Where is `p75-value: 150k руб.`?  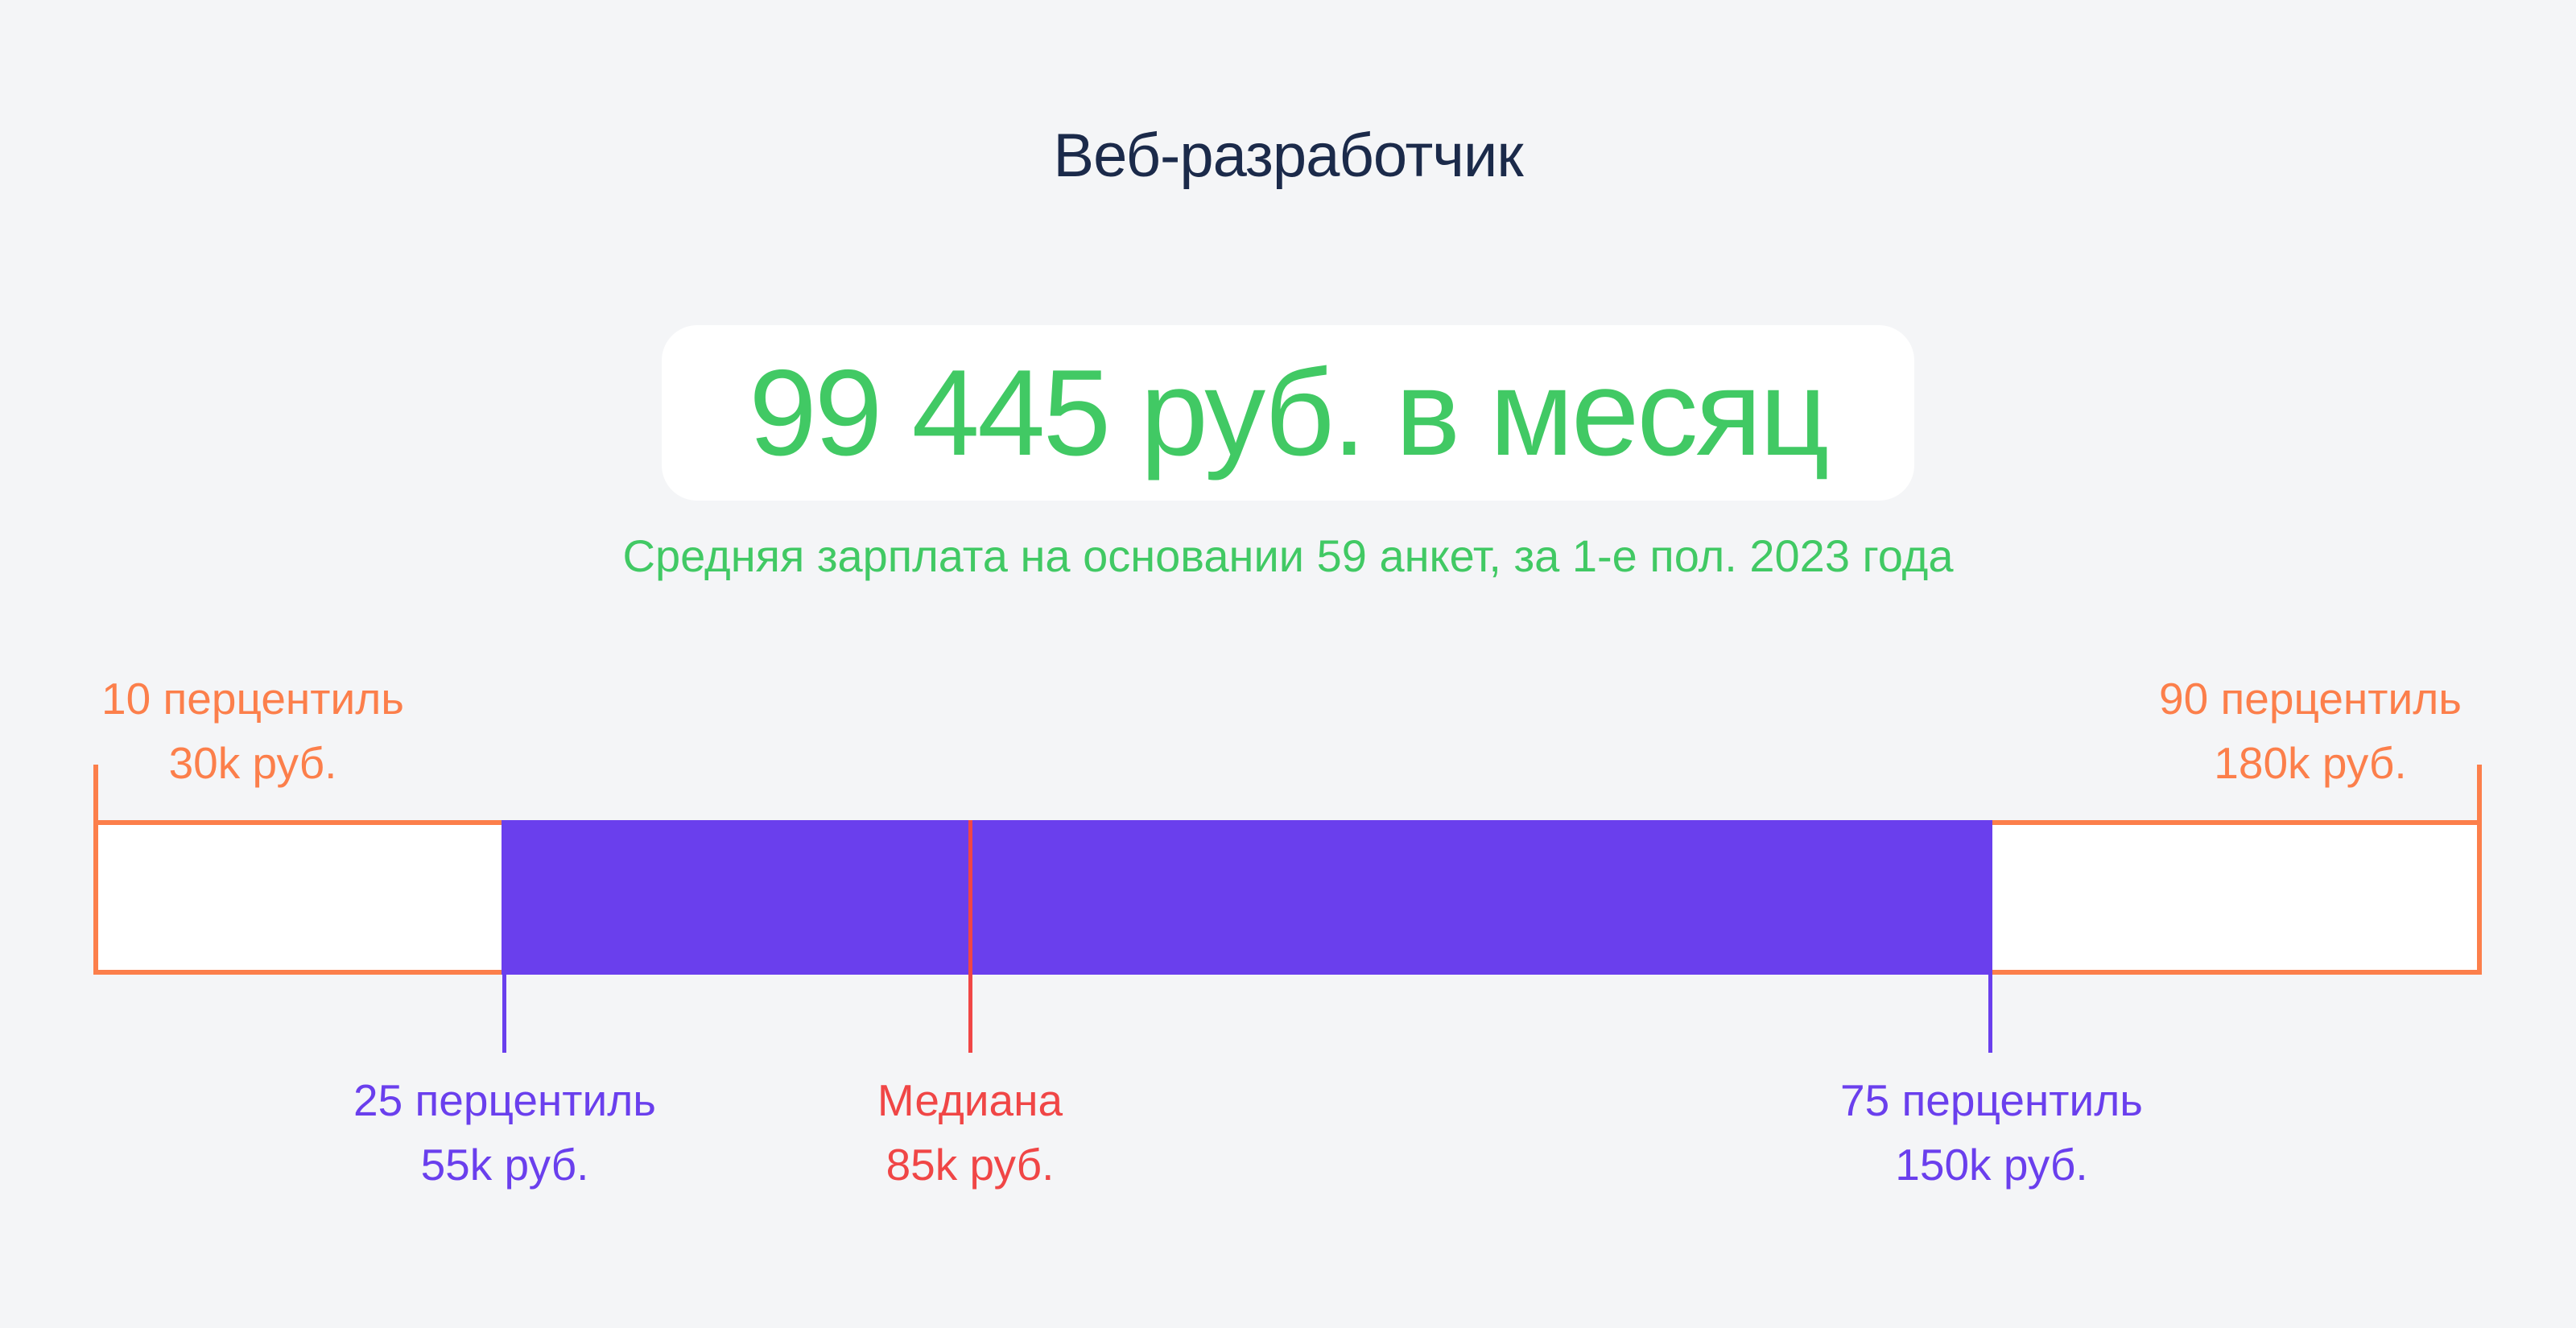 p75-value: 150k руб. is located at coordinates (1991, 1165).